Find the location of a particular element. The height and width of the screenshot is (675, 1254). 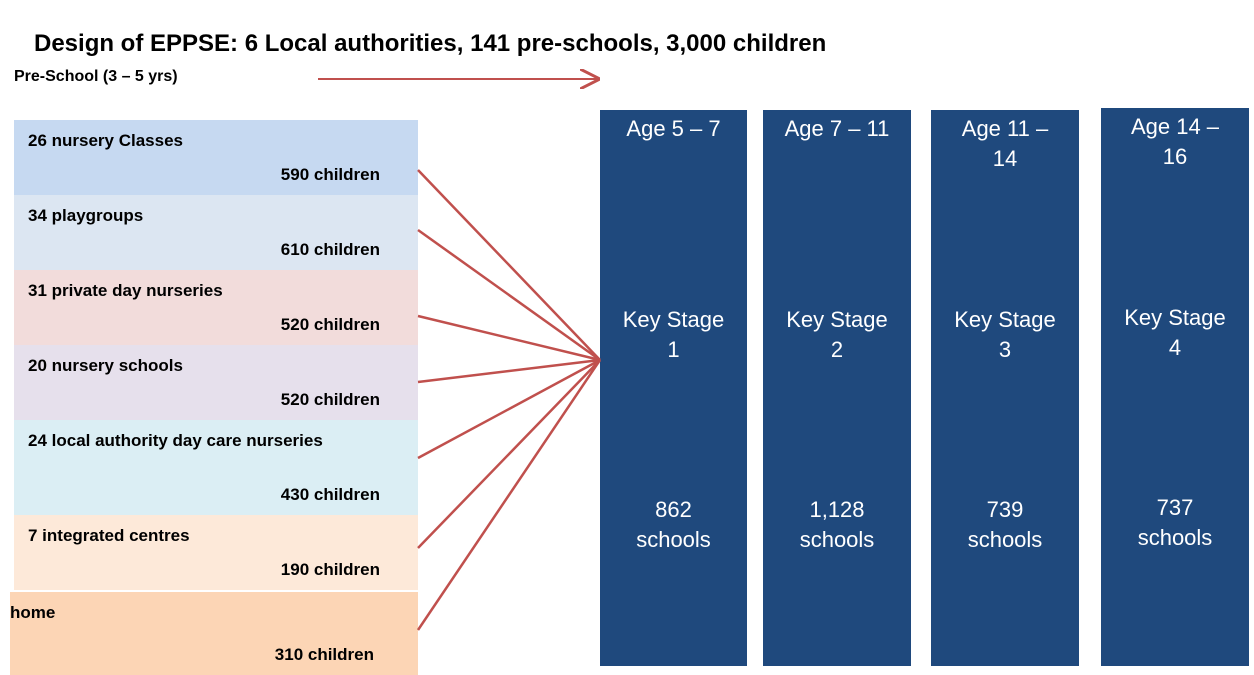

stage-column: Age 11 – 14 Key Stage 3 739 schools is located at coordinates (1005, 388).